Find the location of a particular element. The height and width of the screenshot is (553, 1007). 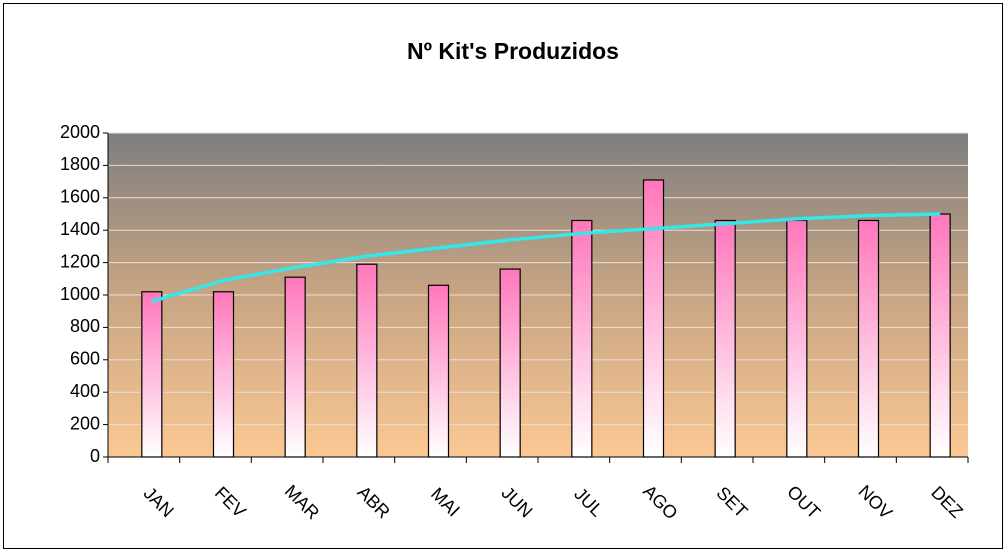

y-tick-label: 200 is located at coordinates (85, 423).